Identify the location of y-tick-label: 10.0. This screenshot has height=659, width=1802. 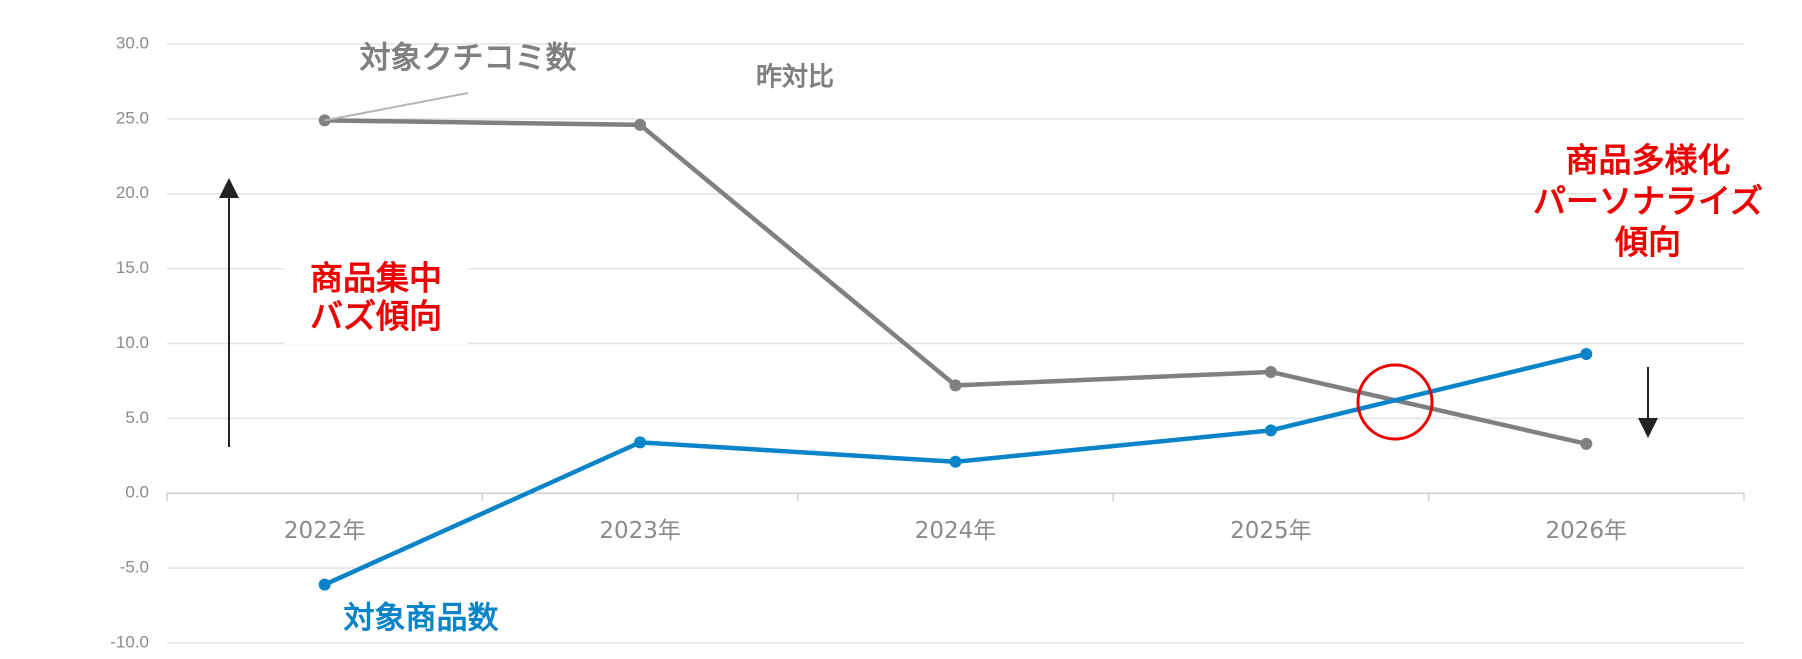
(132, 342).